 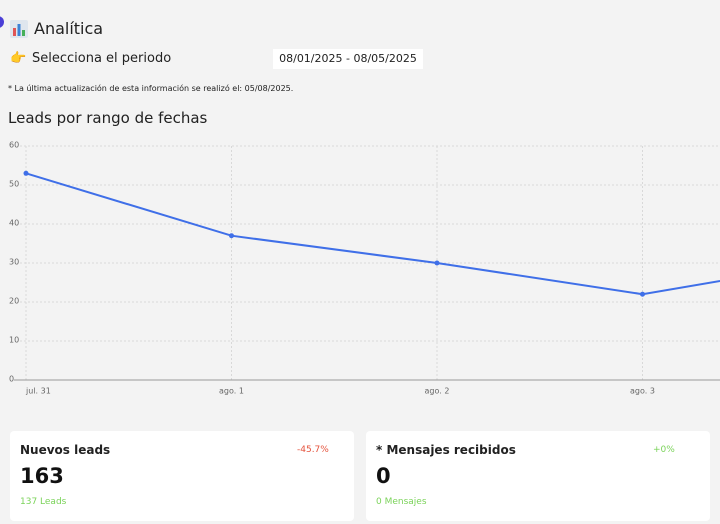 What do you see at coordinates (313, 450) in the screenshot?
I see `card-change: -45.7%` at bounding box center [313, 450].